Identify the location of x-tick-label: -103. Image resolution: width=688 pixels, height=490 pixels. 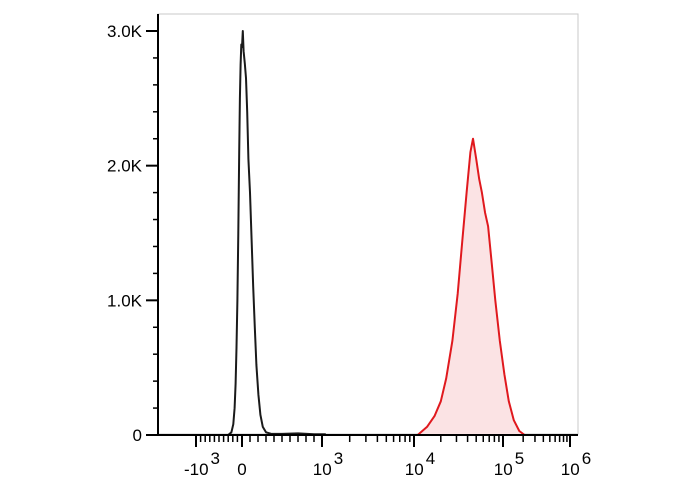
(202, 464).